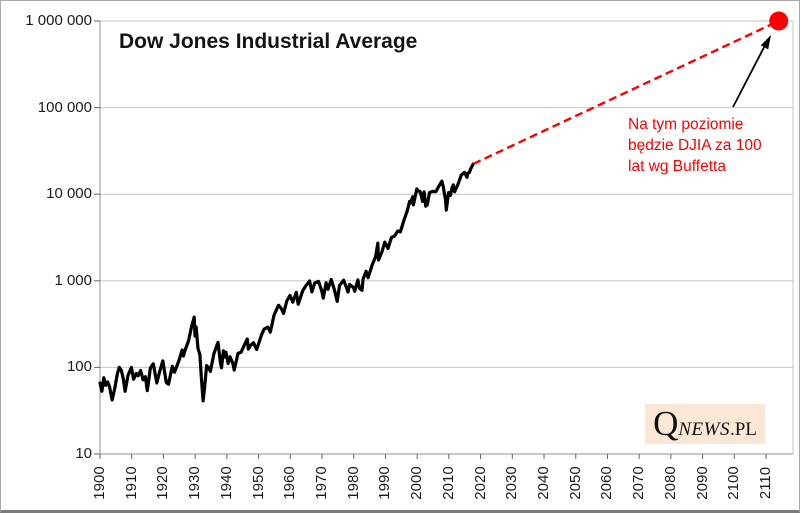 The image size is (800, 513). Describe the element at coordinates (353, 483) in the screenshot. I see `x-axis-label: 1980` at that location.